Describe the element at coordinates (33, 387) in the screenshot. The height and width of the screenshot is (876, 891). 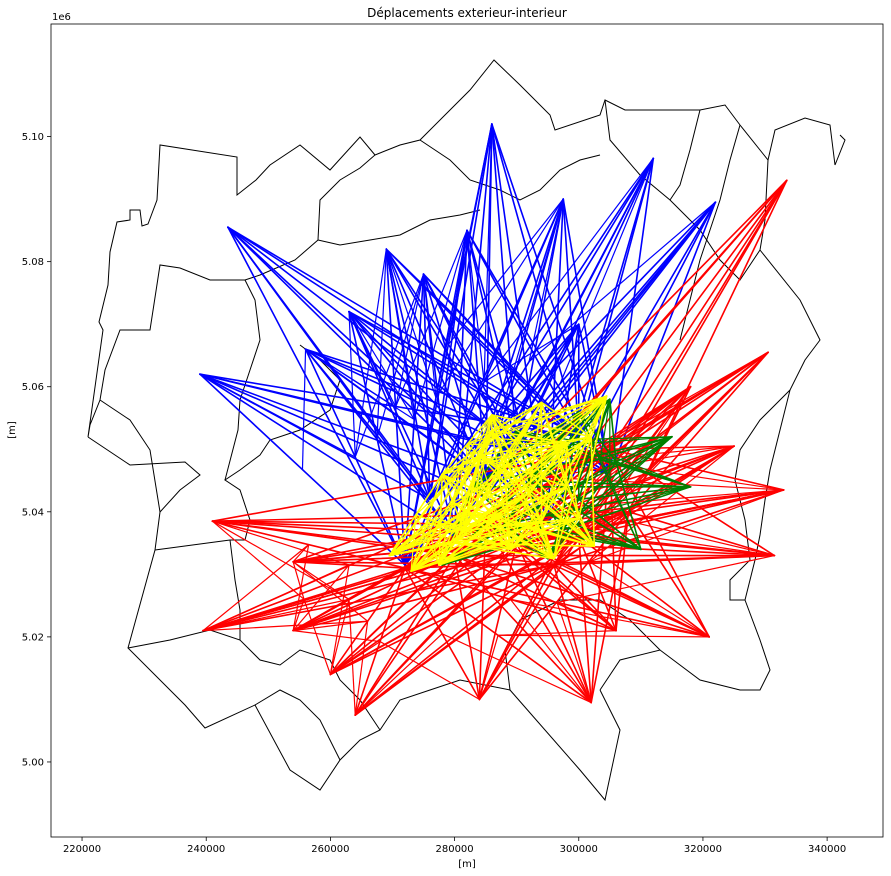
I see `y-tick-label: 5.06` at that location.